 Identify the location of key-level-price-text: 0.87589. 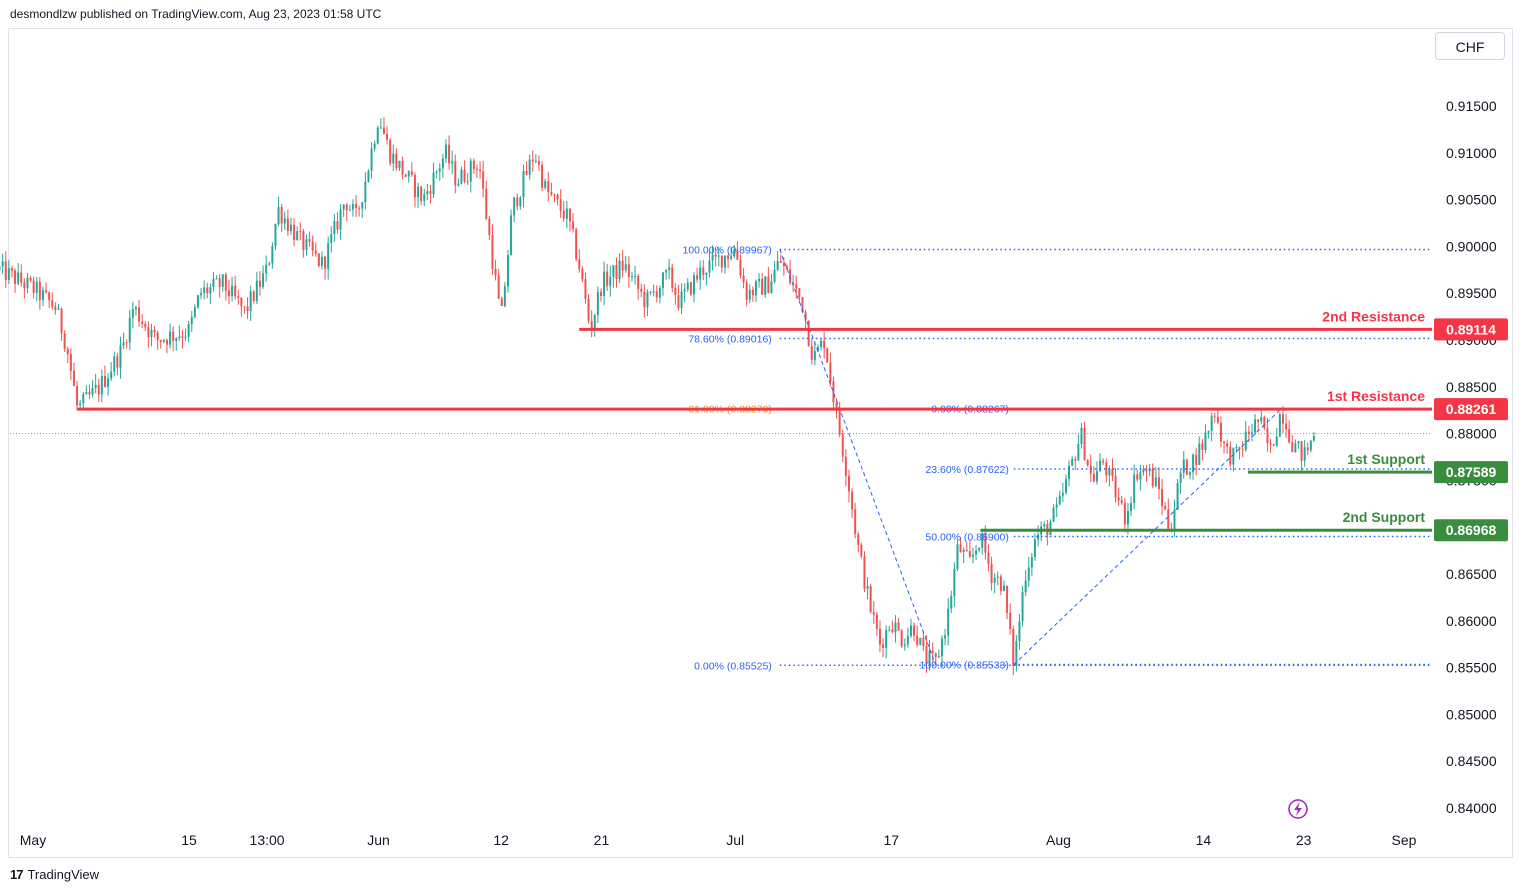
(1471, 472).